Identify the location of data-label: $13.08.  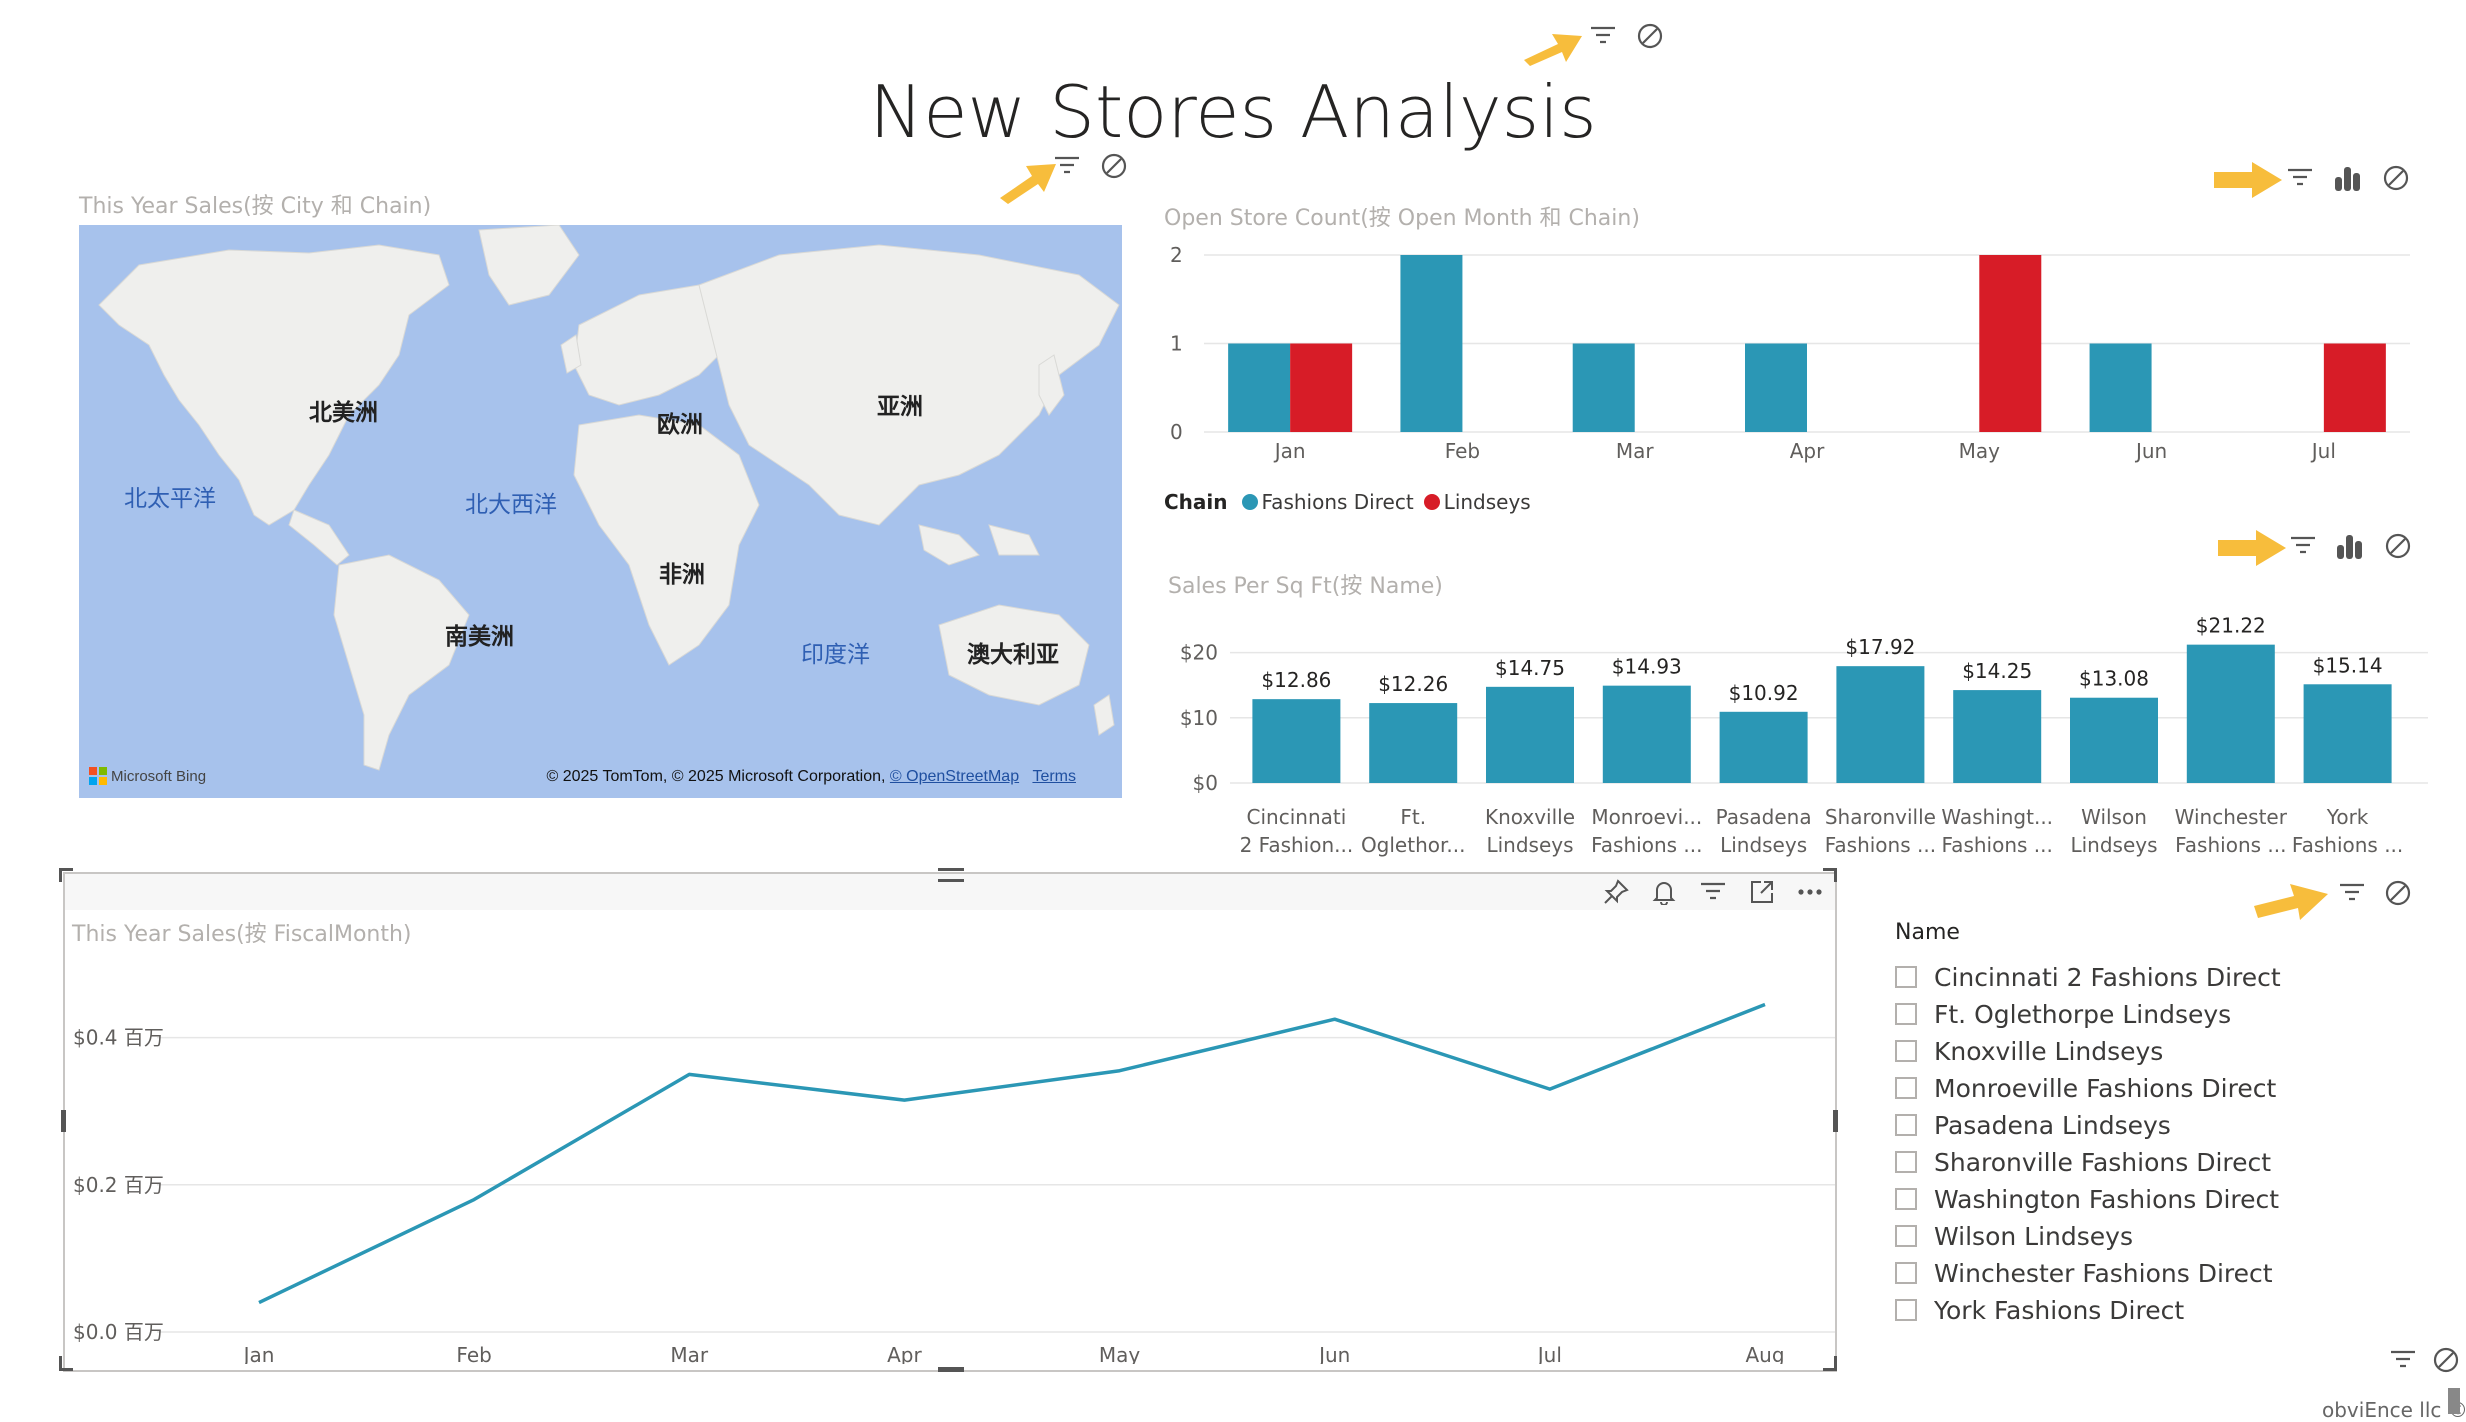
(2114, 679).